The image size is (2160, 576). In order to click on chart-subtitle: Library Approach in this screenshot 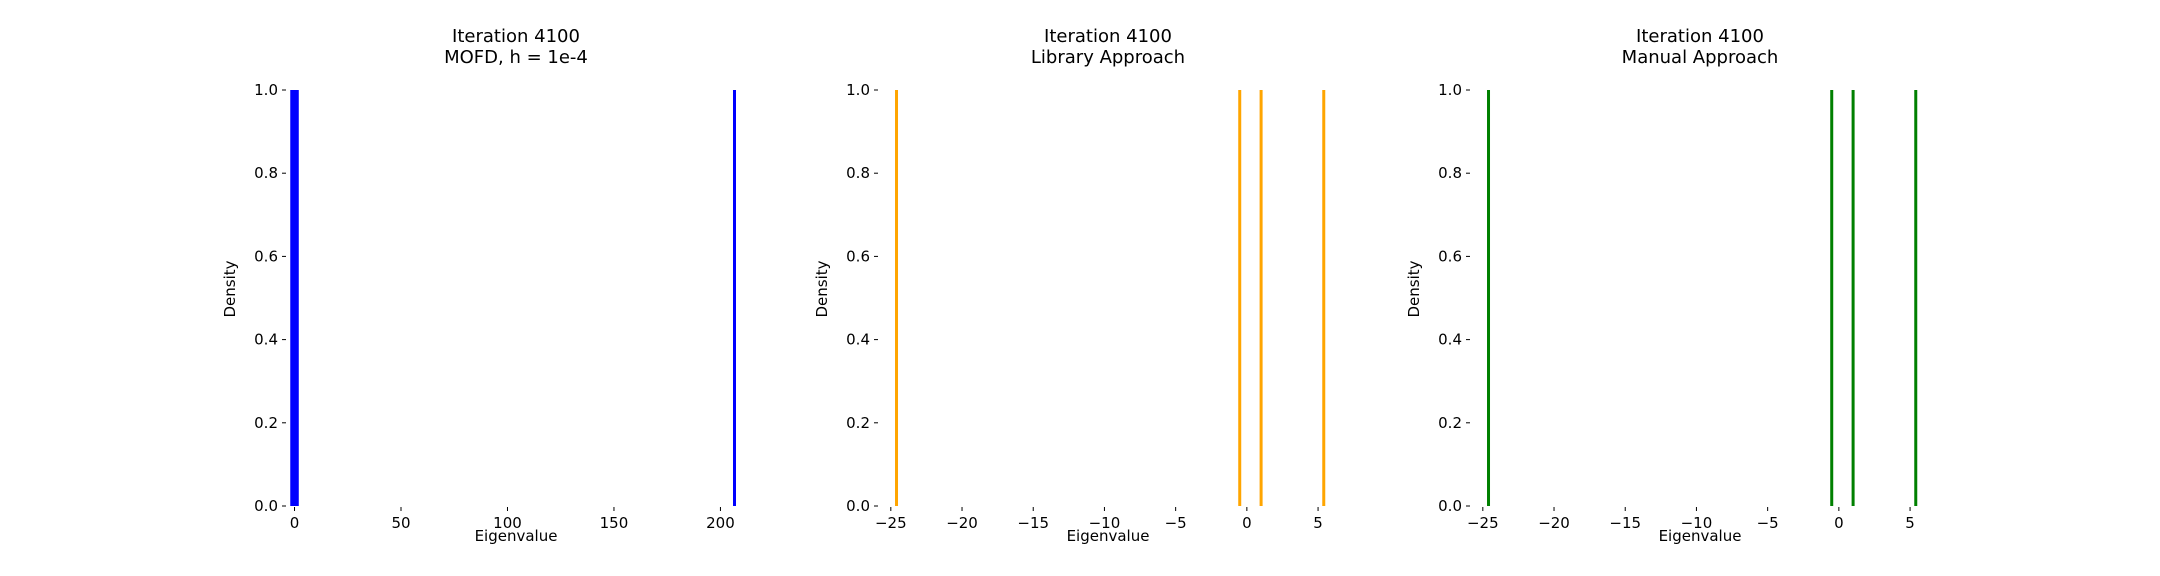, I will do `click(1108, 57)`.